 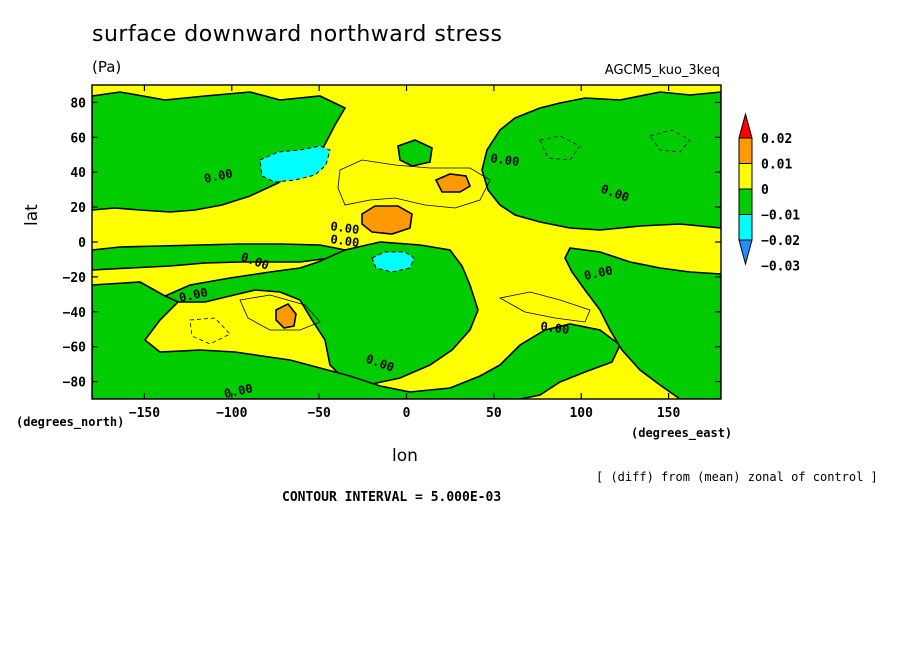 I want to click on colorbar-under-arrow, so click(x=745, y=252).